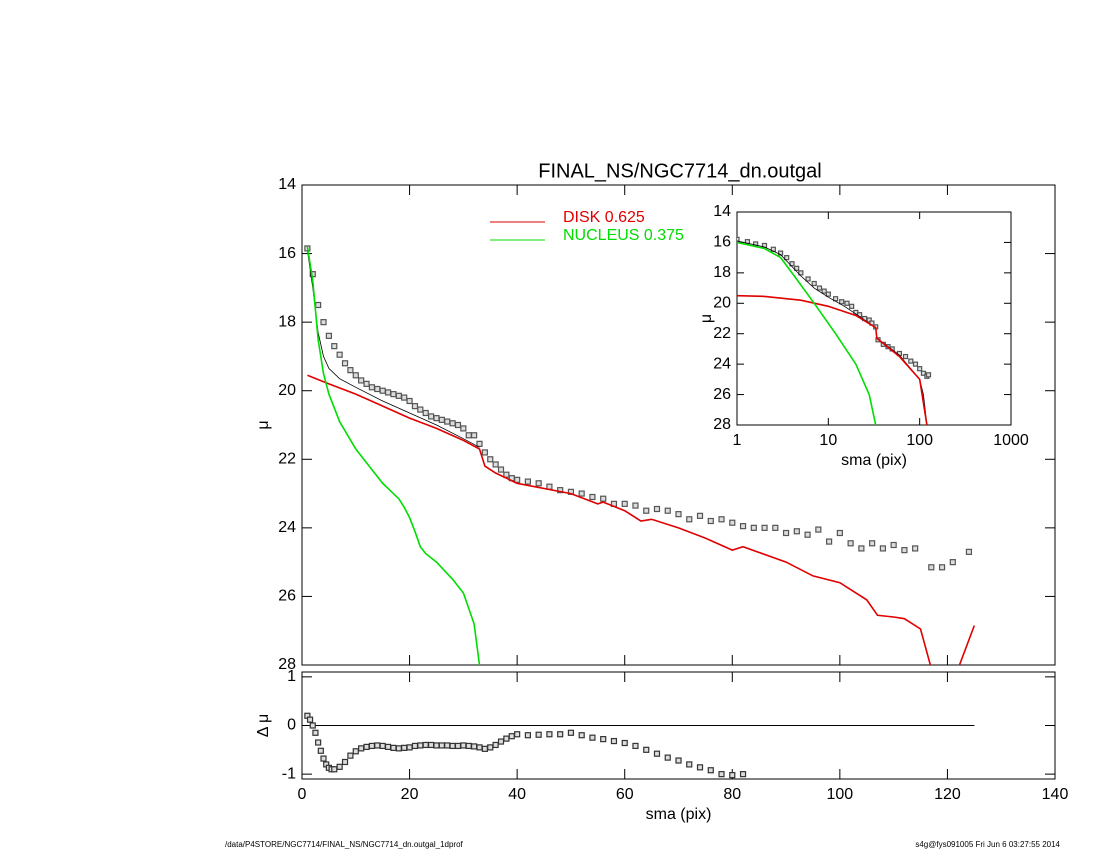  What do you see at coordinates (517, 794) in the screenshot?
I see `x-tick-label: 40` at bounding box center [517, 794].